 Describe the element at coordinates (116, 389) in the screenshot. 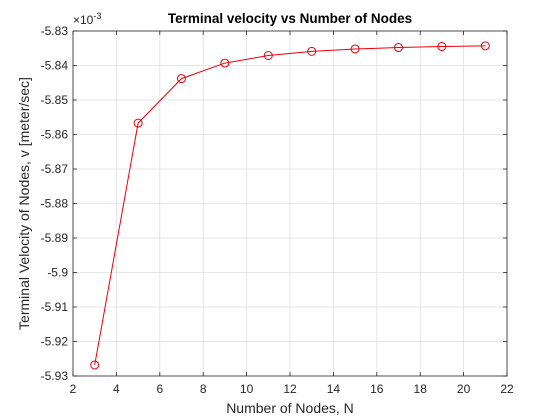

I see `x-tick-label: 4` at that location.